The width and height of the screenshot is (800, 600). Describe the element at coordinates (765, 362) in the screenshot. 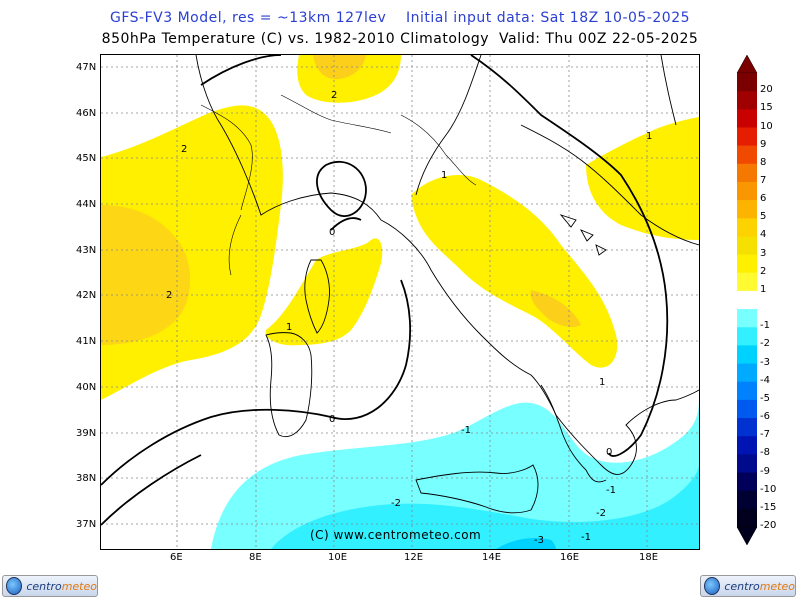

I see `colorbar-label: -3` at that location.